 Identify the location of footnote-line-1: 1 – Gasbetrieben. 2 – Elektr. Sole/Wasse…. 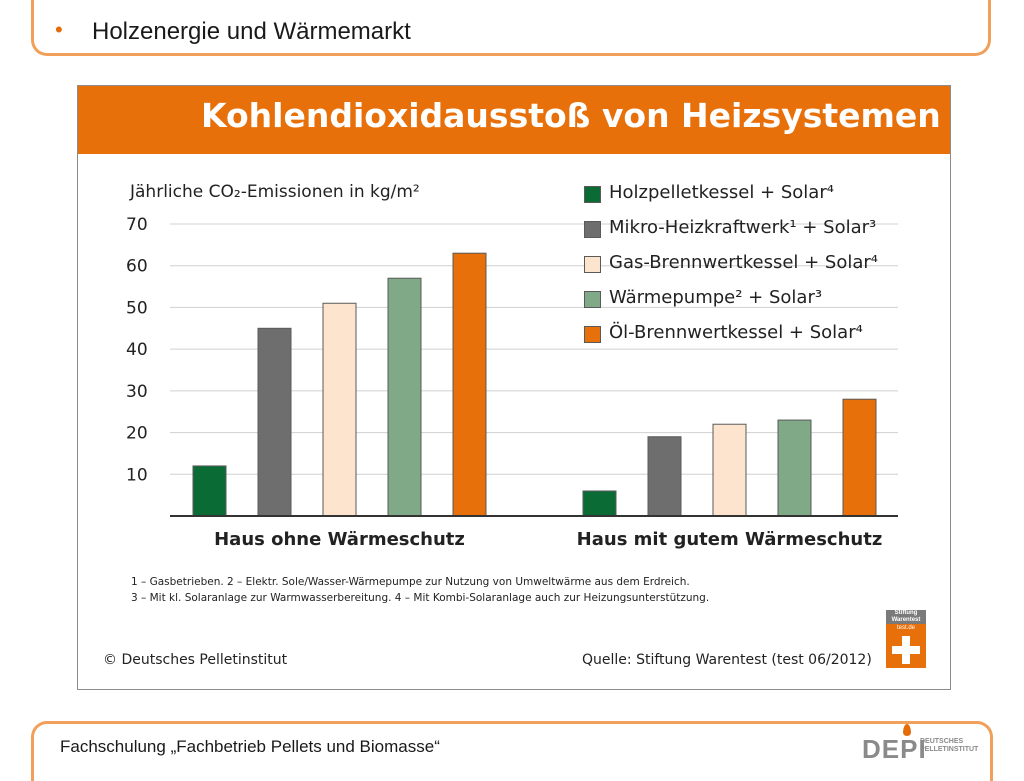
(410, 582).